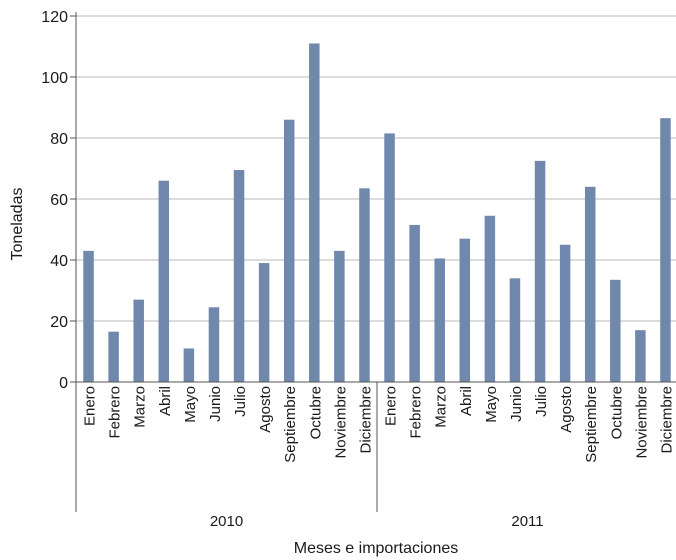  I want to click on y-axis-label: Toneladas, so click(17, 224).